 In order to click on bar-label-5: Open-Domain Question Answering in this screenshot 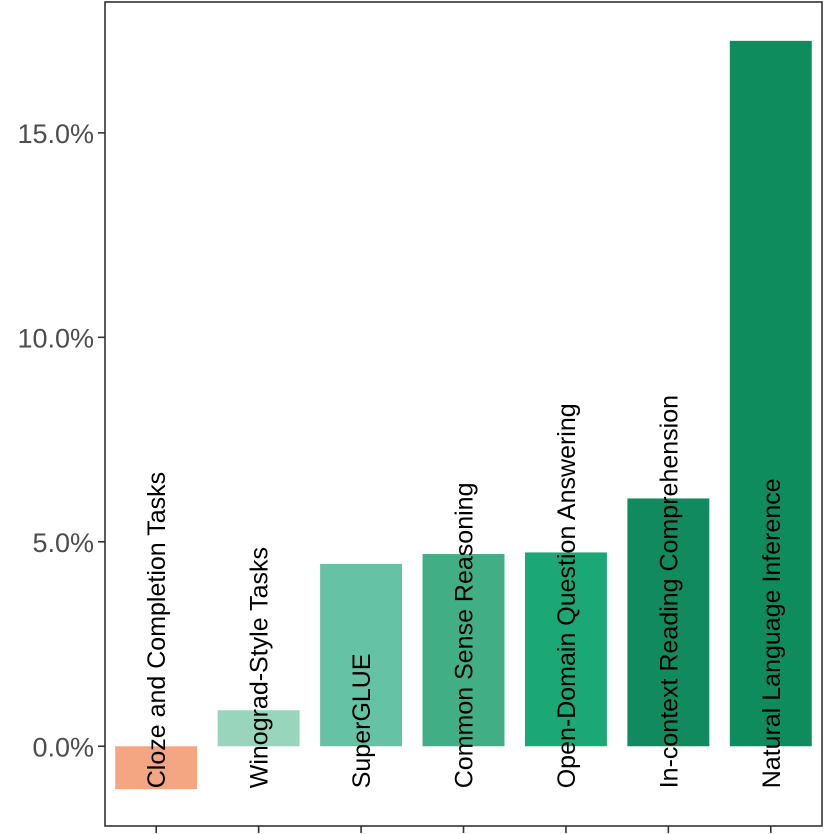, I will do `click(567, 595)`.